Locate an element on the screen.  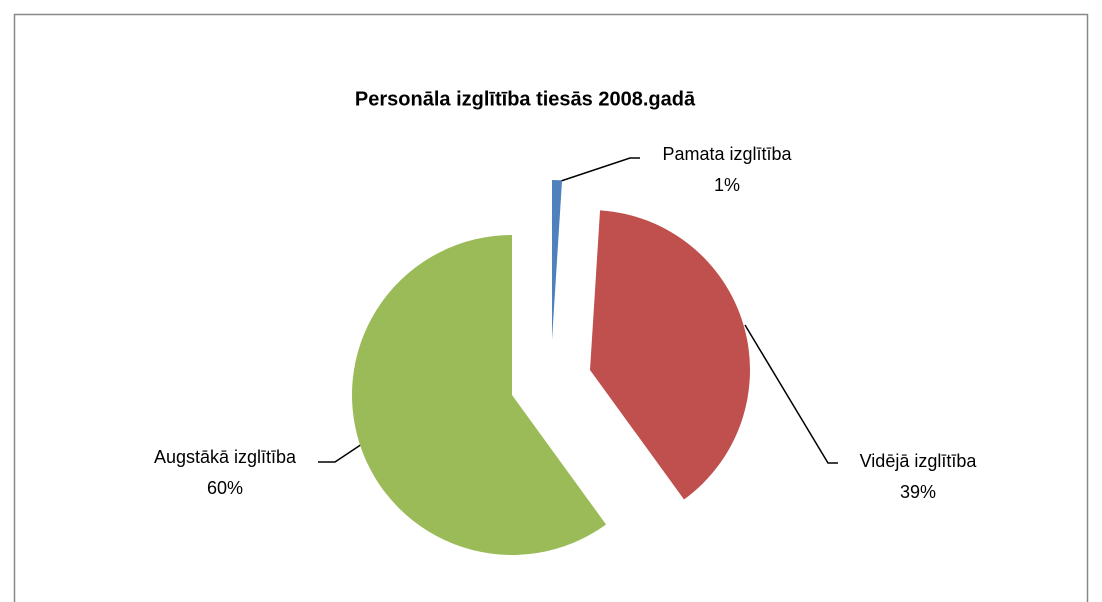
slice-label: Augstākā izglītība is located at coordinates (225, 457).